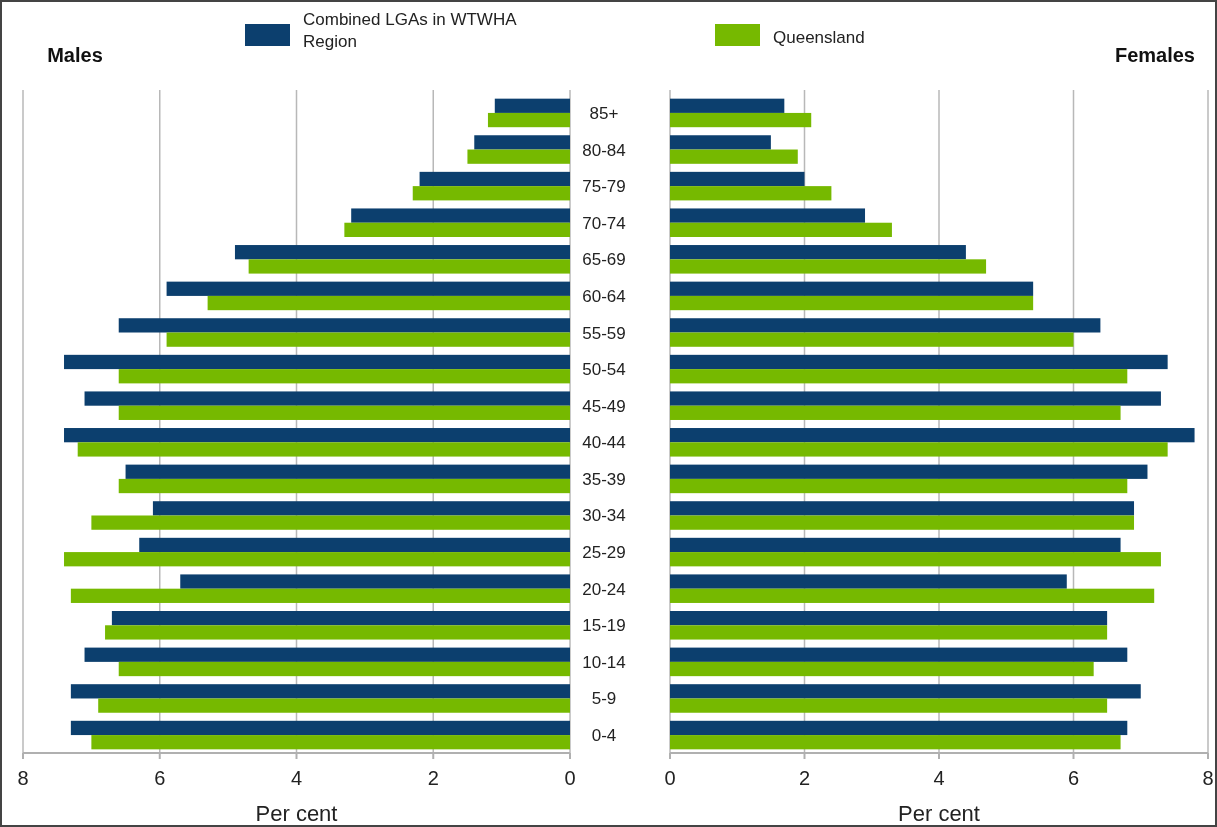 The height and width of the screenshot is (827, 1217). What do you see at coordinates (604, 553) in the screenshot?
I see `y-tick-label: 25-29` at bounding box center [604, 553].